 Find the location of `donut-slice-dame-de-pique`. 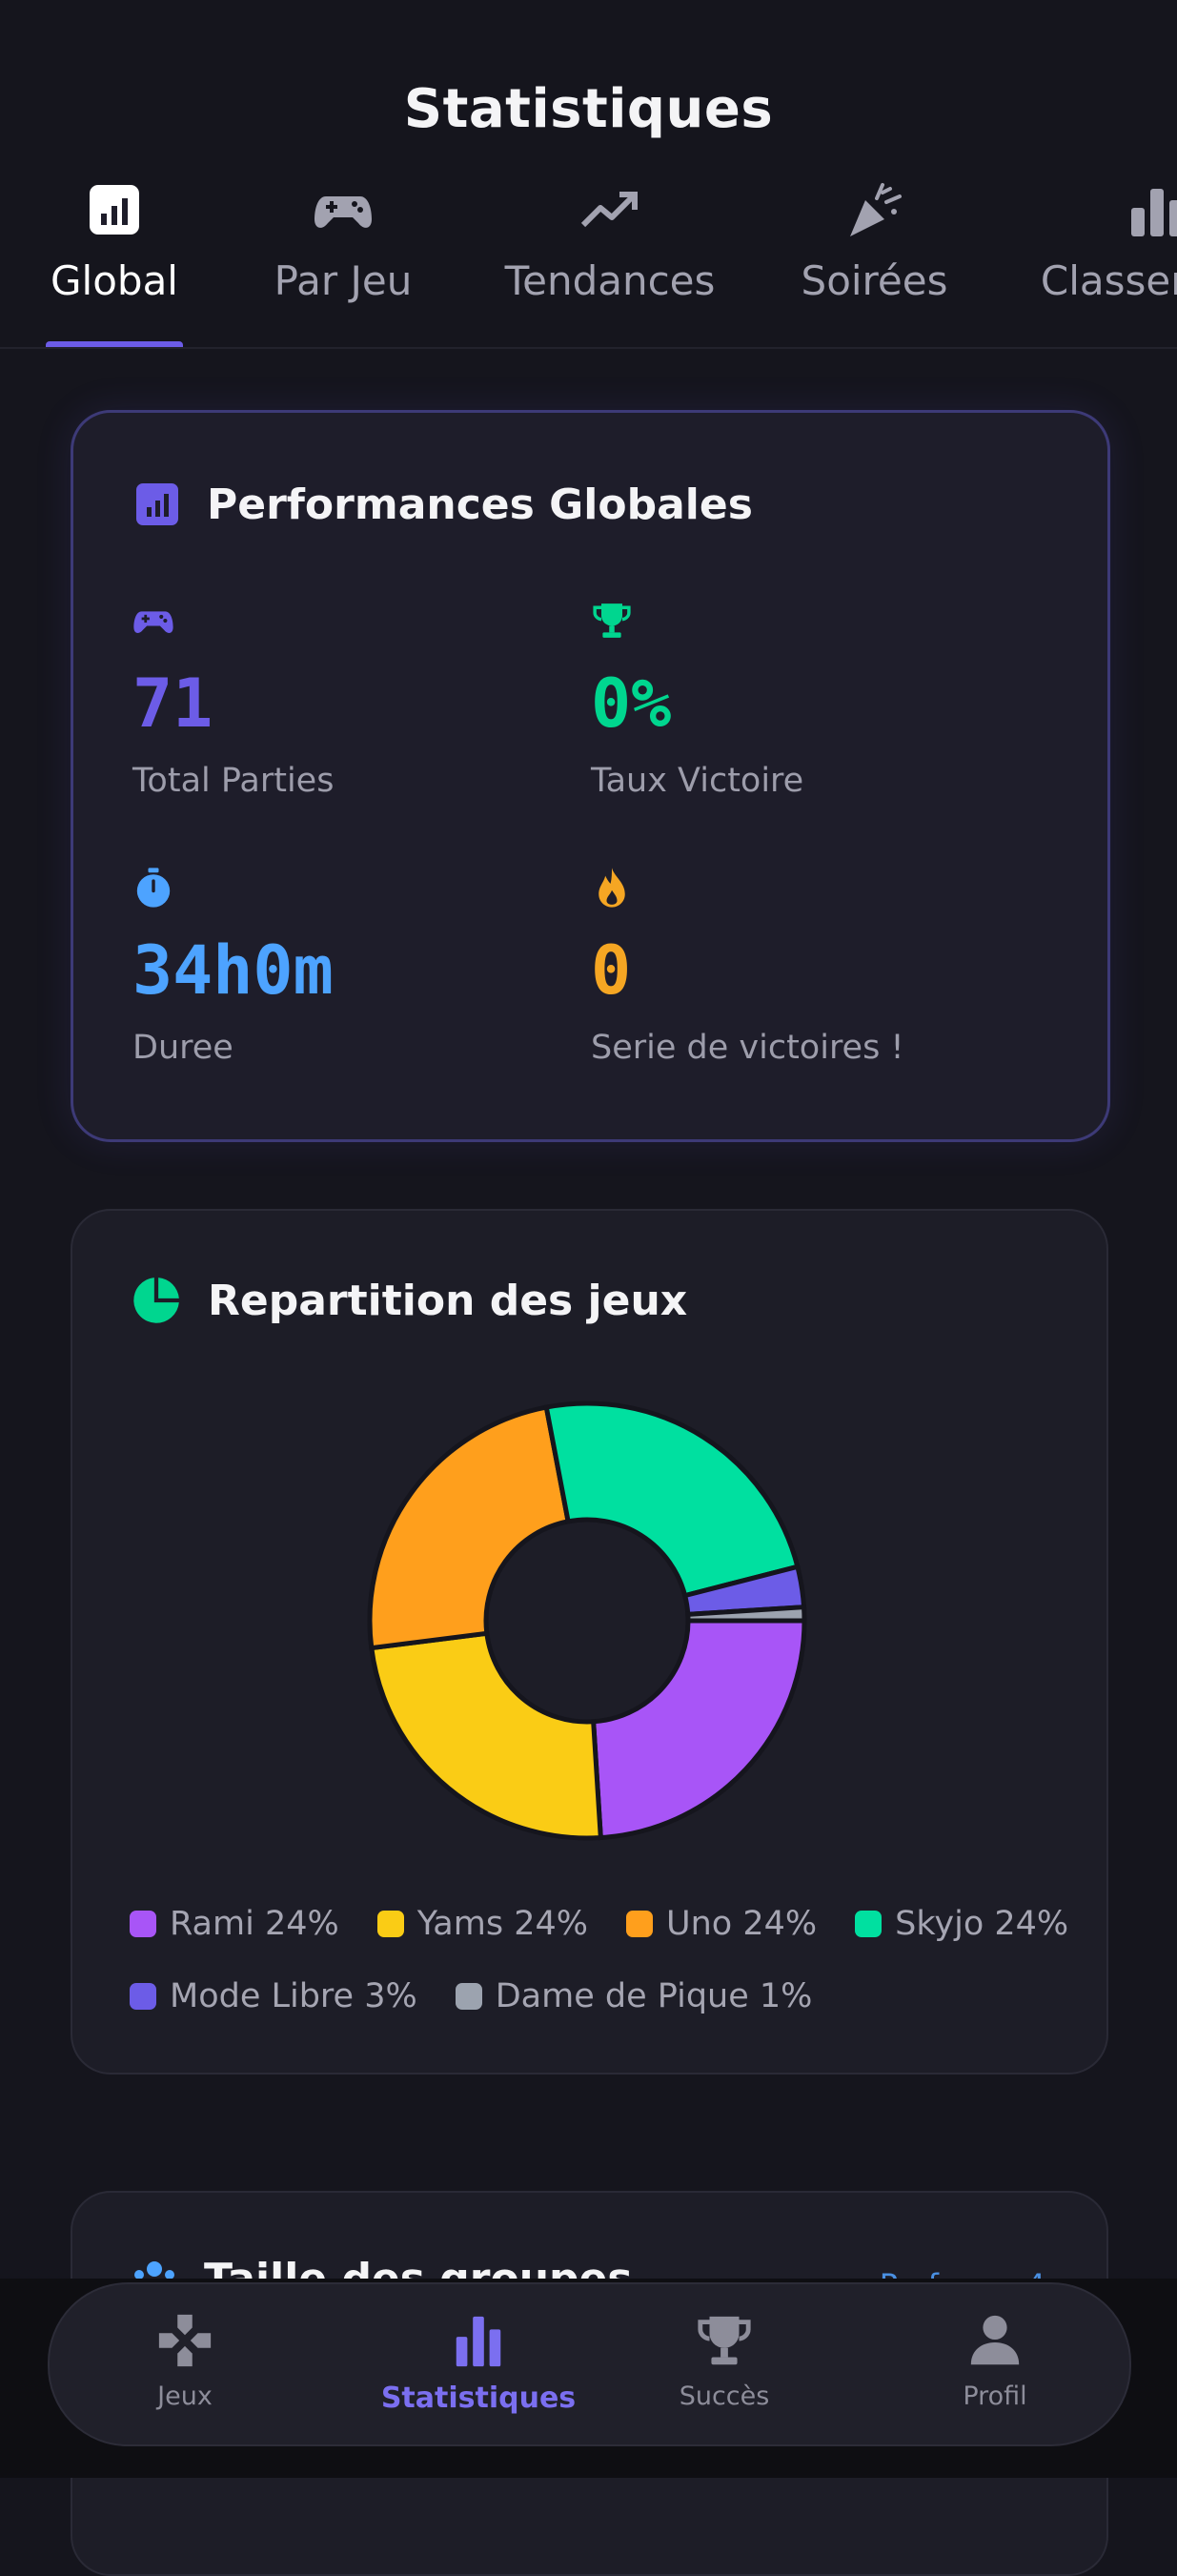

donut-slice-dame-de-pique is located at coordinates (746, 1614).